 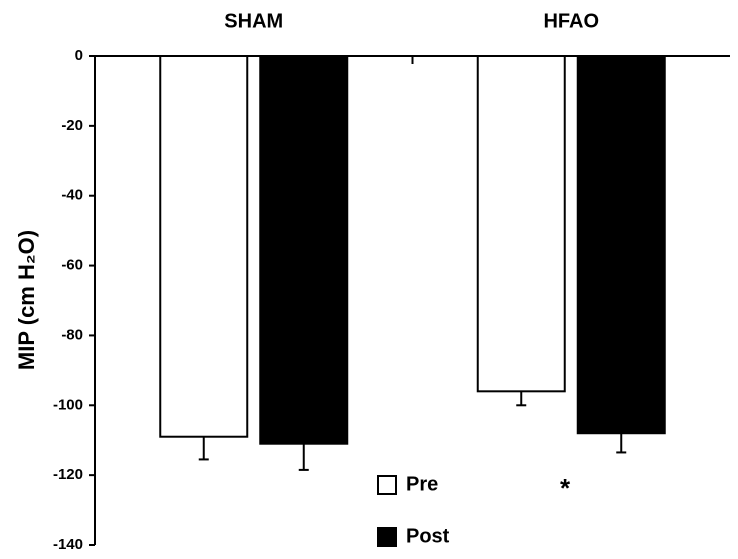 What do you see at coordinates (68, 474) in the screenshot?
I see `y-tick-label: -120` at bounding box center [68, 474].